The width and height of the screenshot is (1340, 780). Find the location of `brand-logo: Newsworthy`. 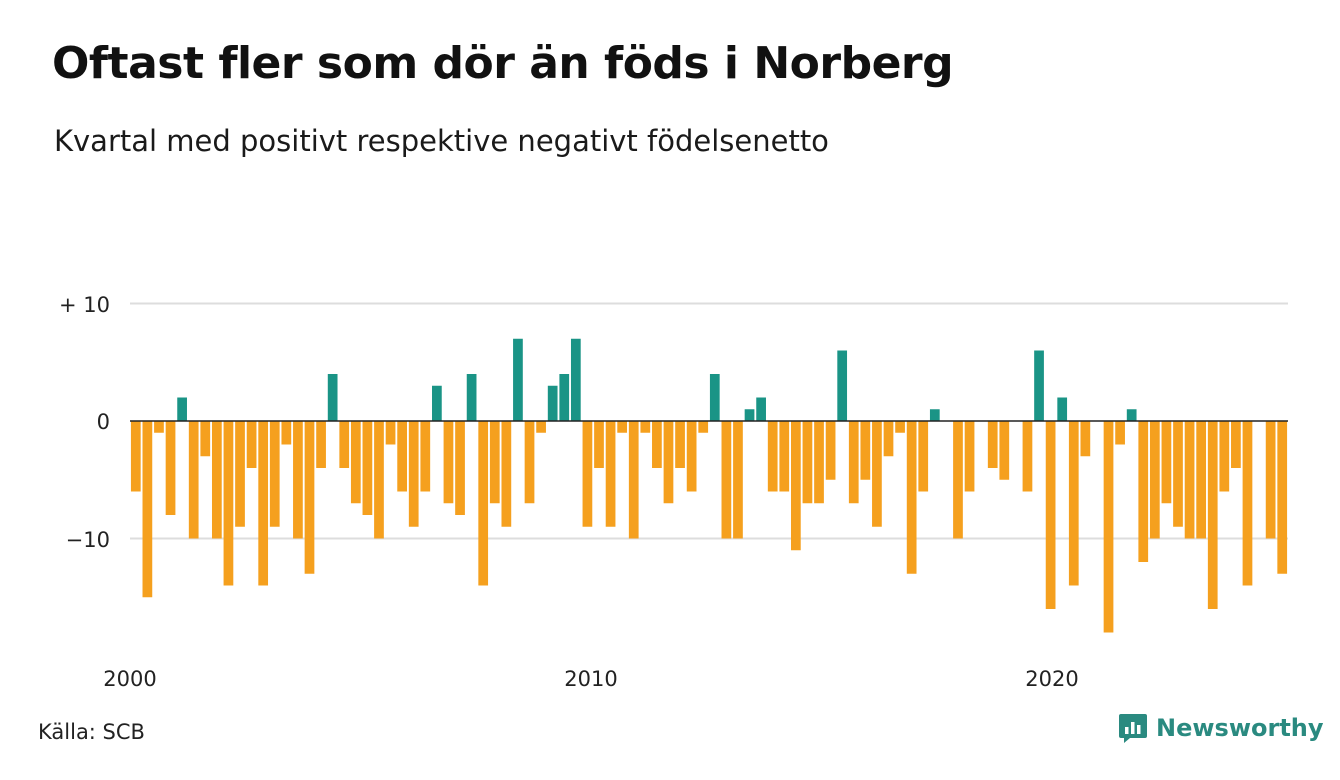

brand-logo: Newsworthy is located at coordinates (1221, 728).